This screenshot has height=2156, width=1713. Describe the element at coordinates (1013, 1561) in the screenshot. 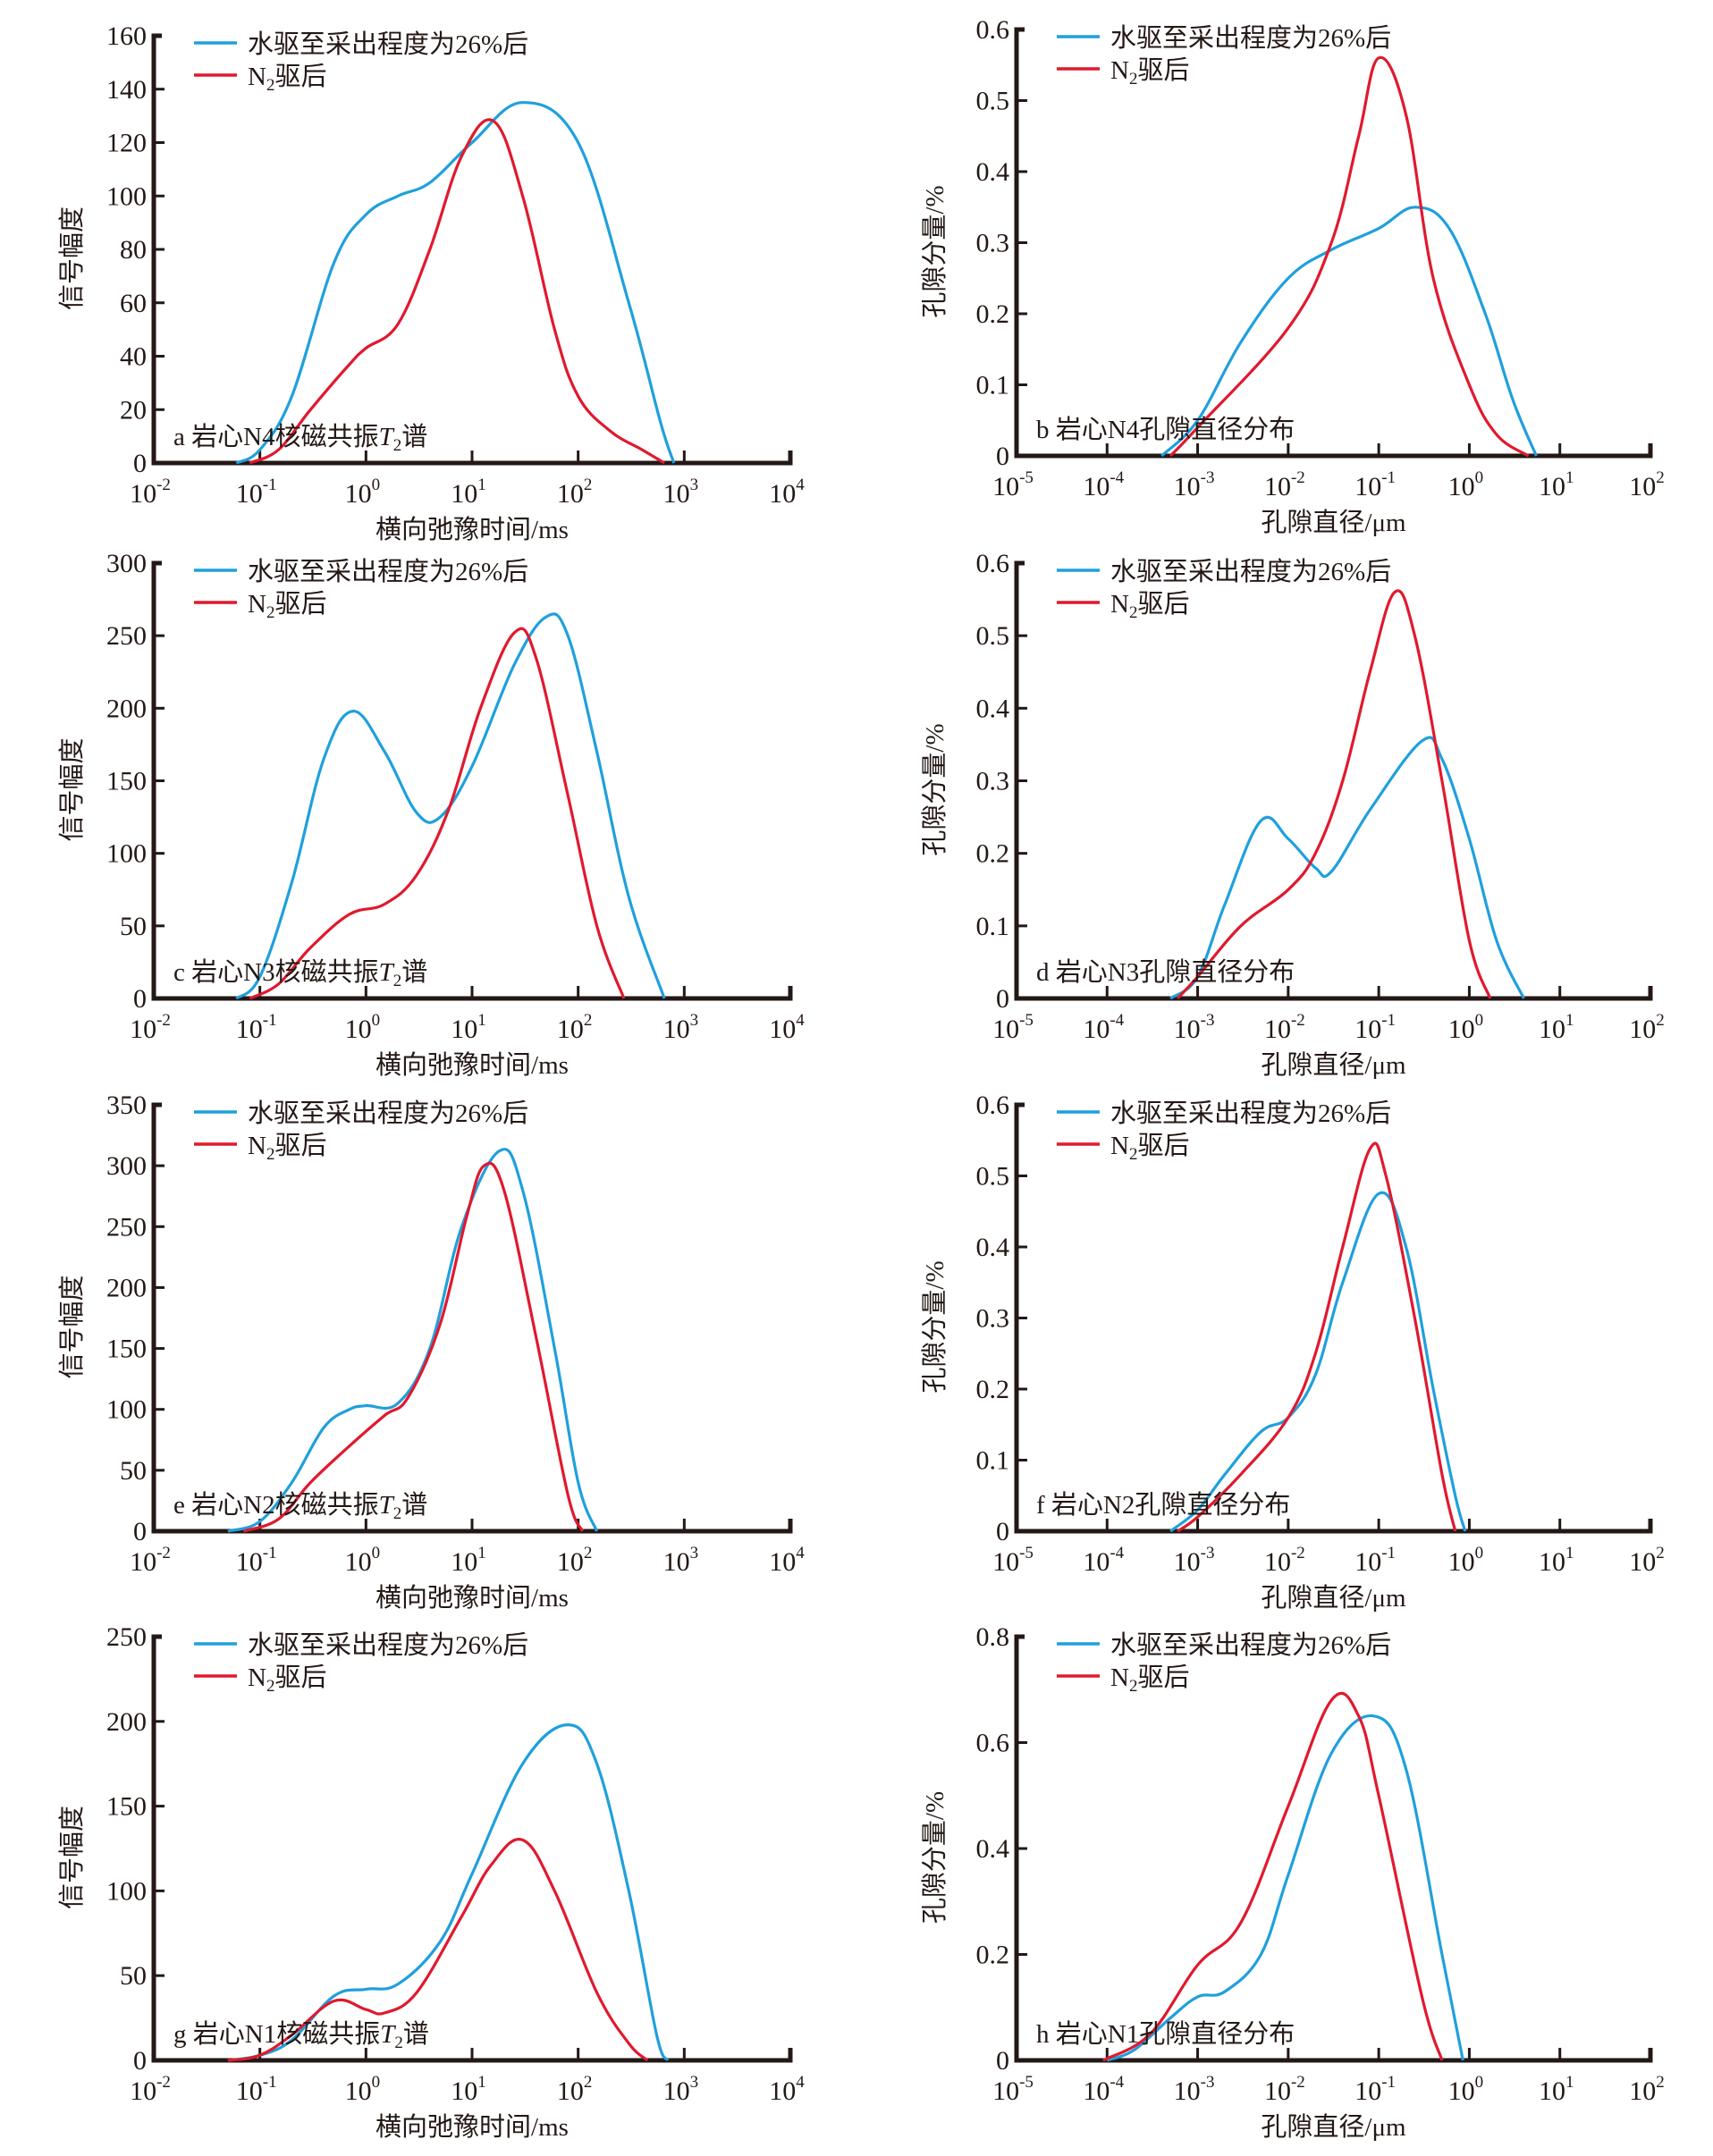

I see `x-tick-label: 10⁻⁵` at that location.